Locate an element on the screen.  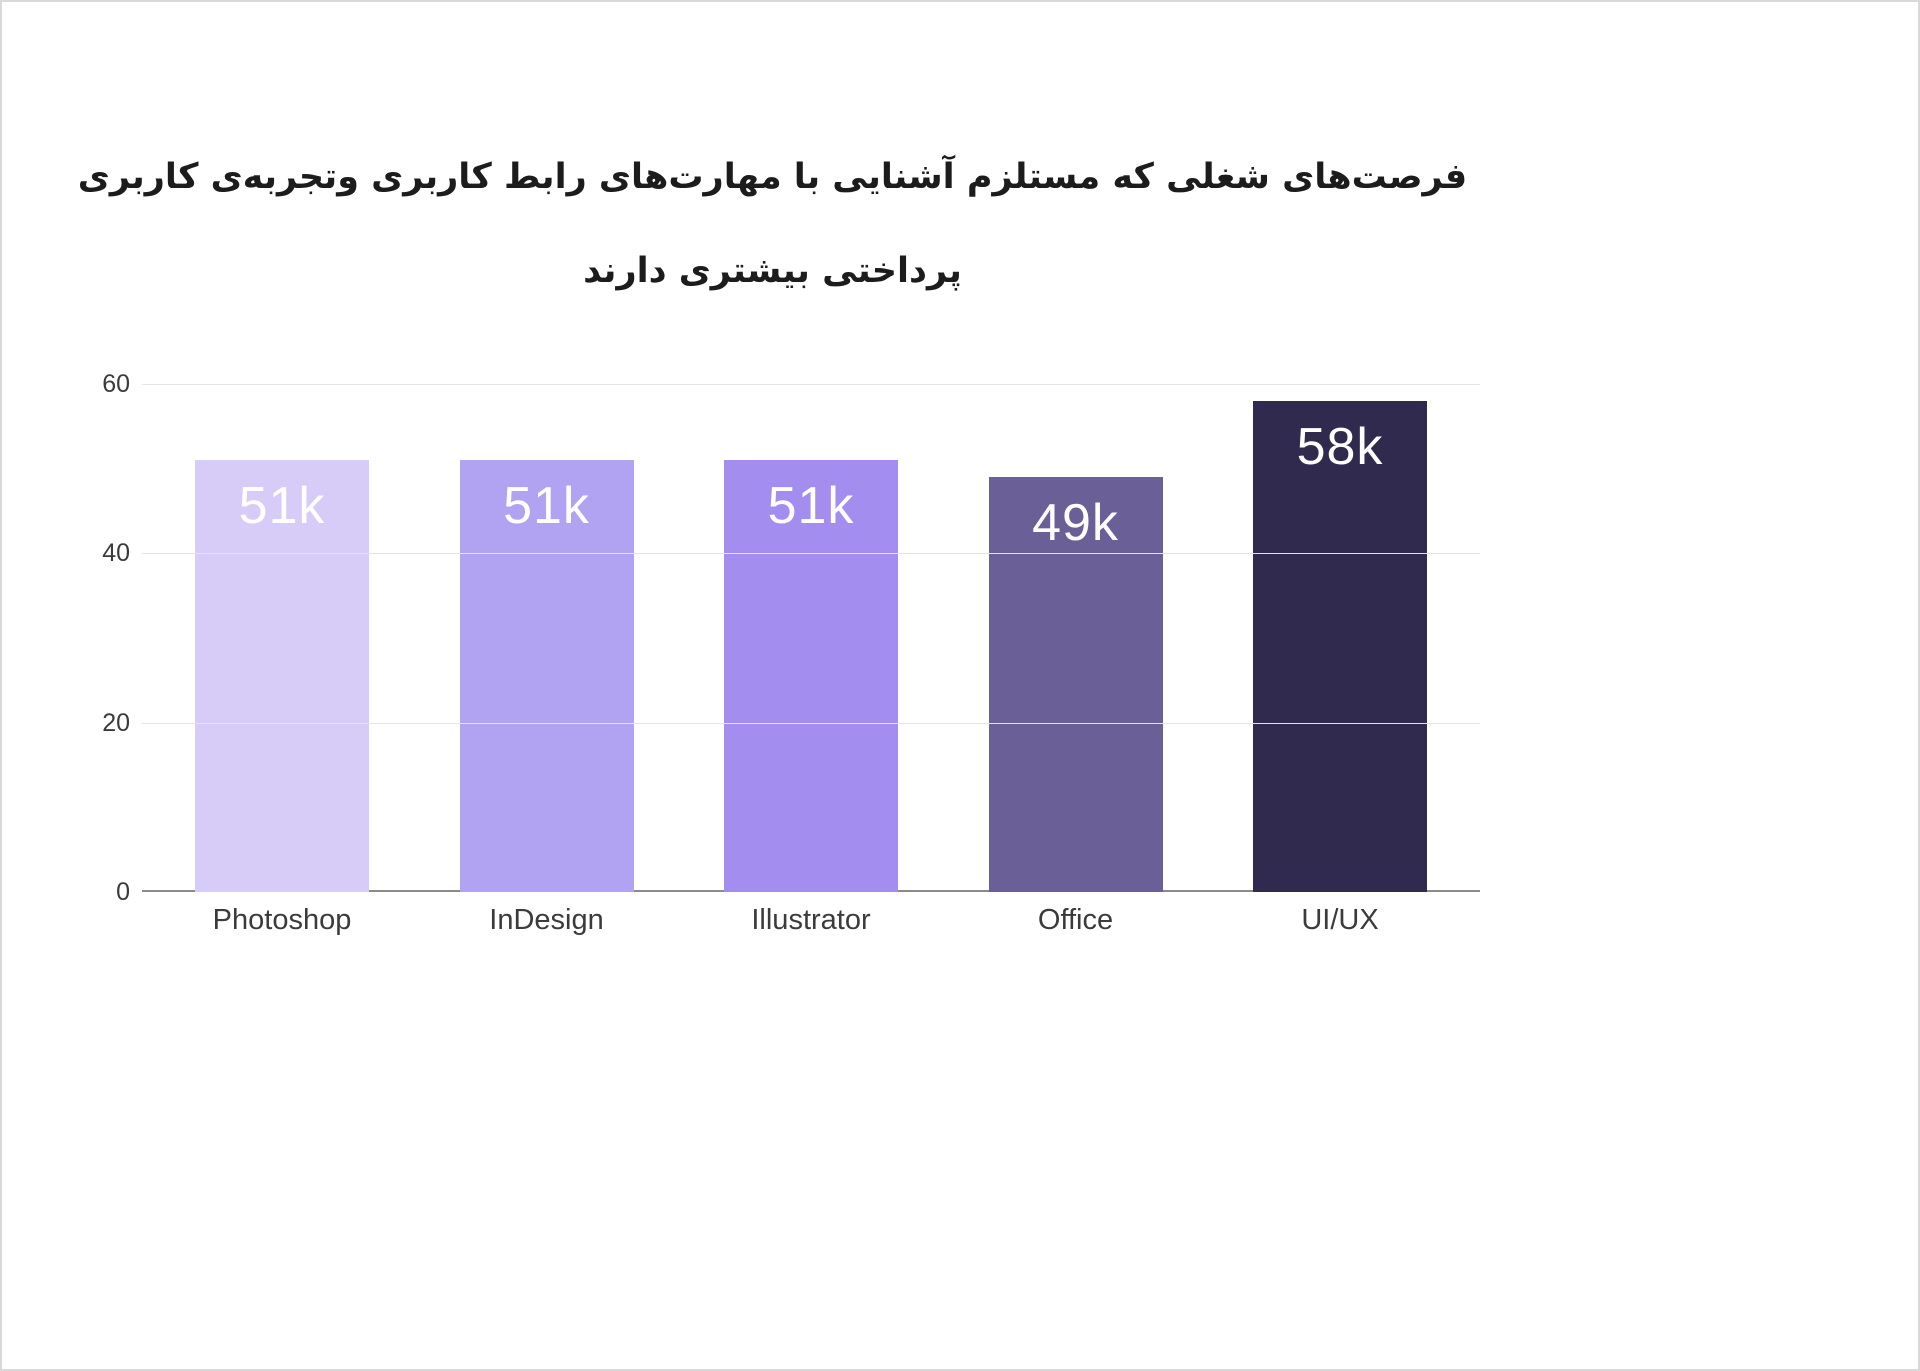
y-axis-tick-label-0: 0 is located at coordinates (123, 892).